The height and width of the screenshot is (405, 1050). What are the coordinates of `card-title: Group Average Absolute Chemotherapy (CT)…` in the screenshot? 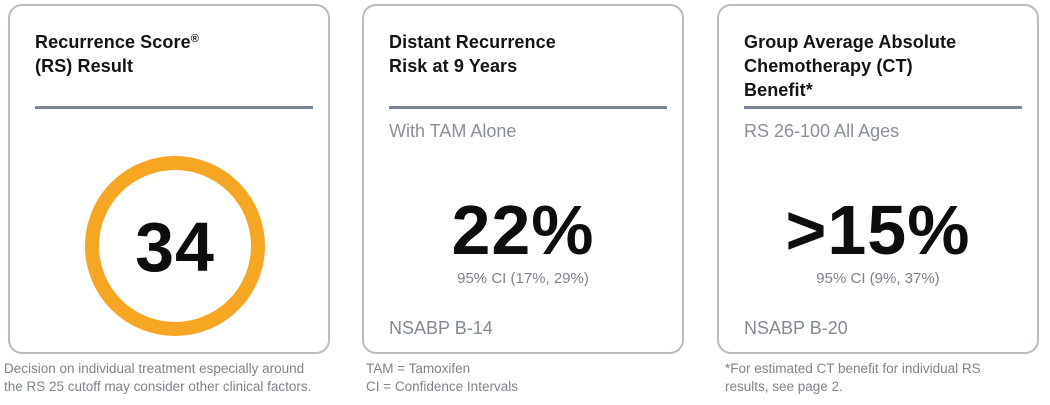 It's located at (850, 66).